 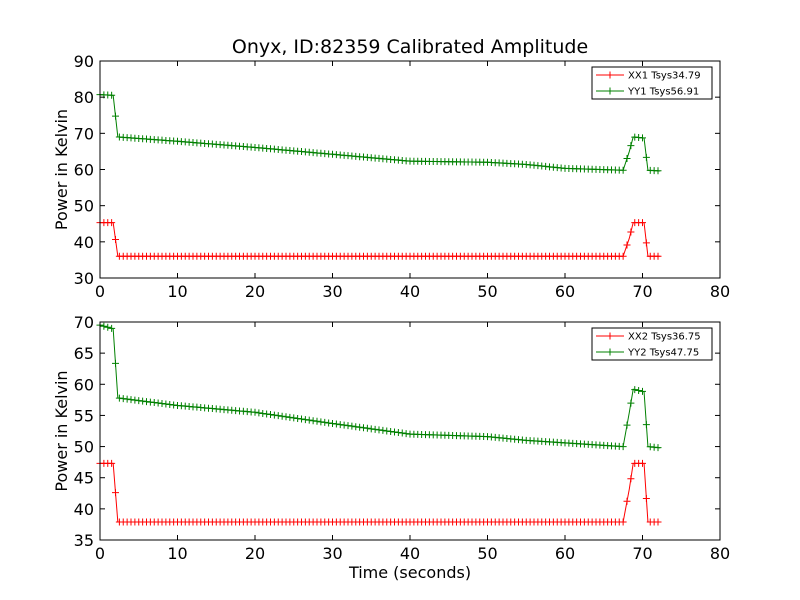 I want to click on x-tick-label: 70, so click(x=642, y=291).